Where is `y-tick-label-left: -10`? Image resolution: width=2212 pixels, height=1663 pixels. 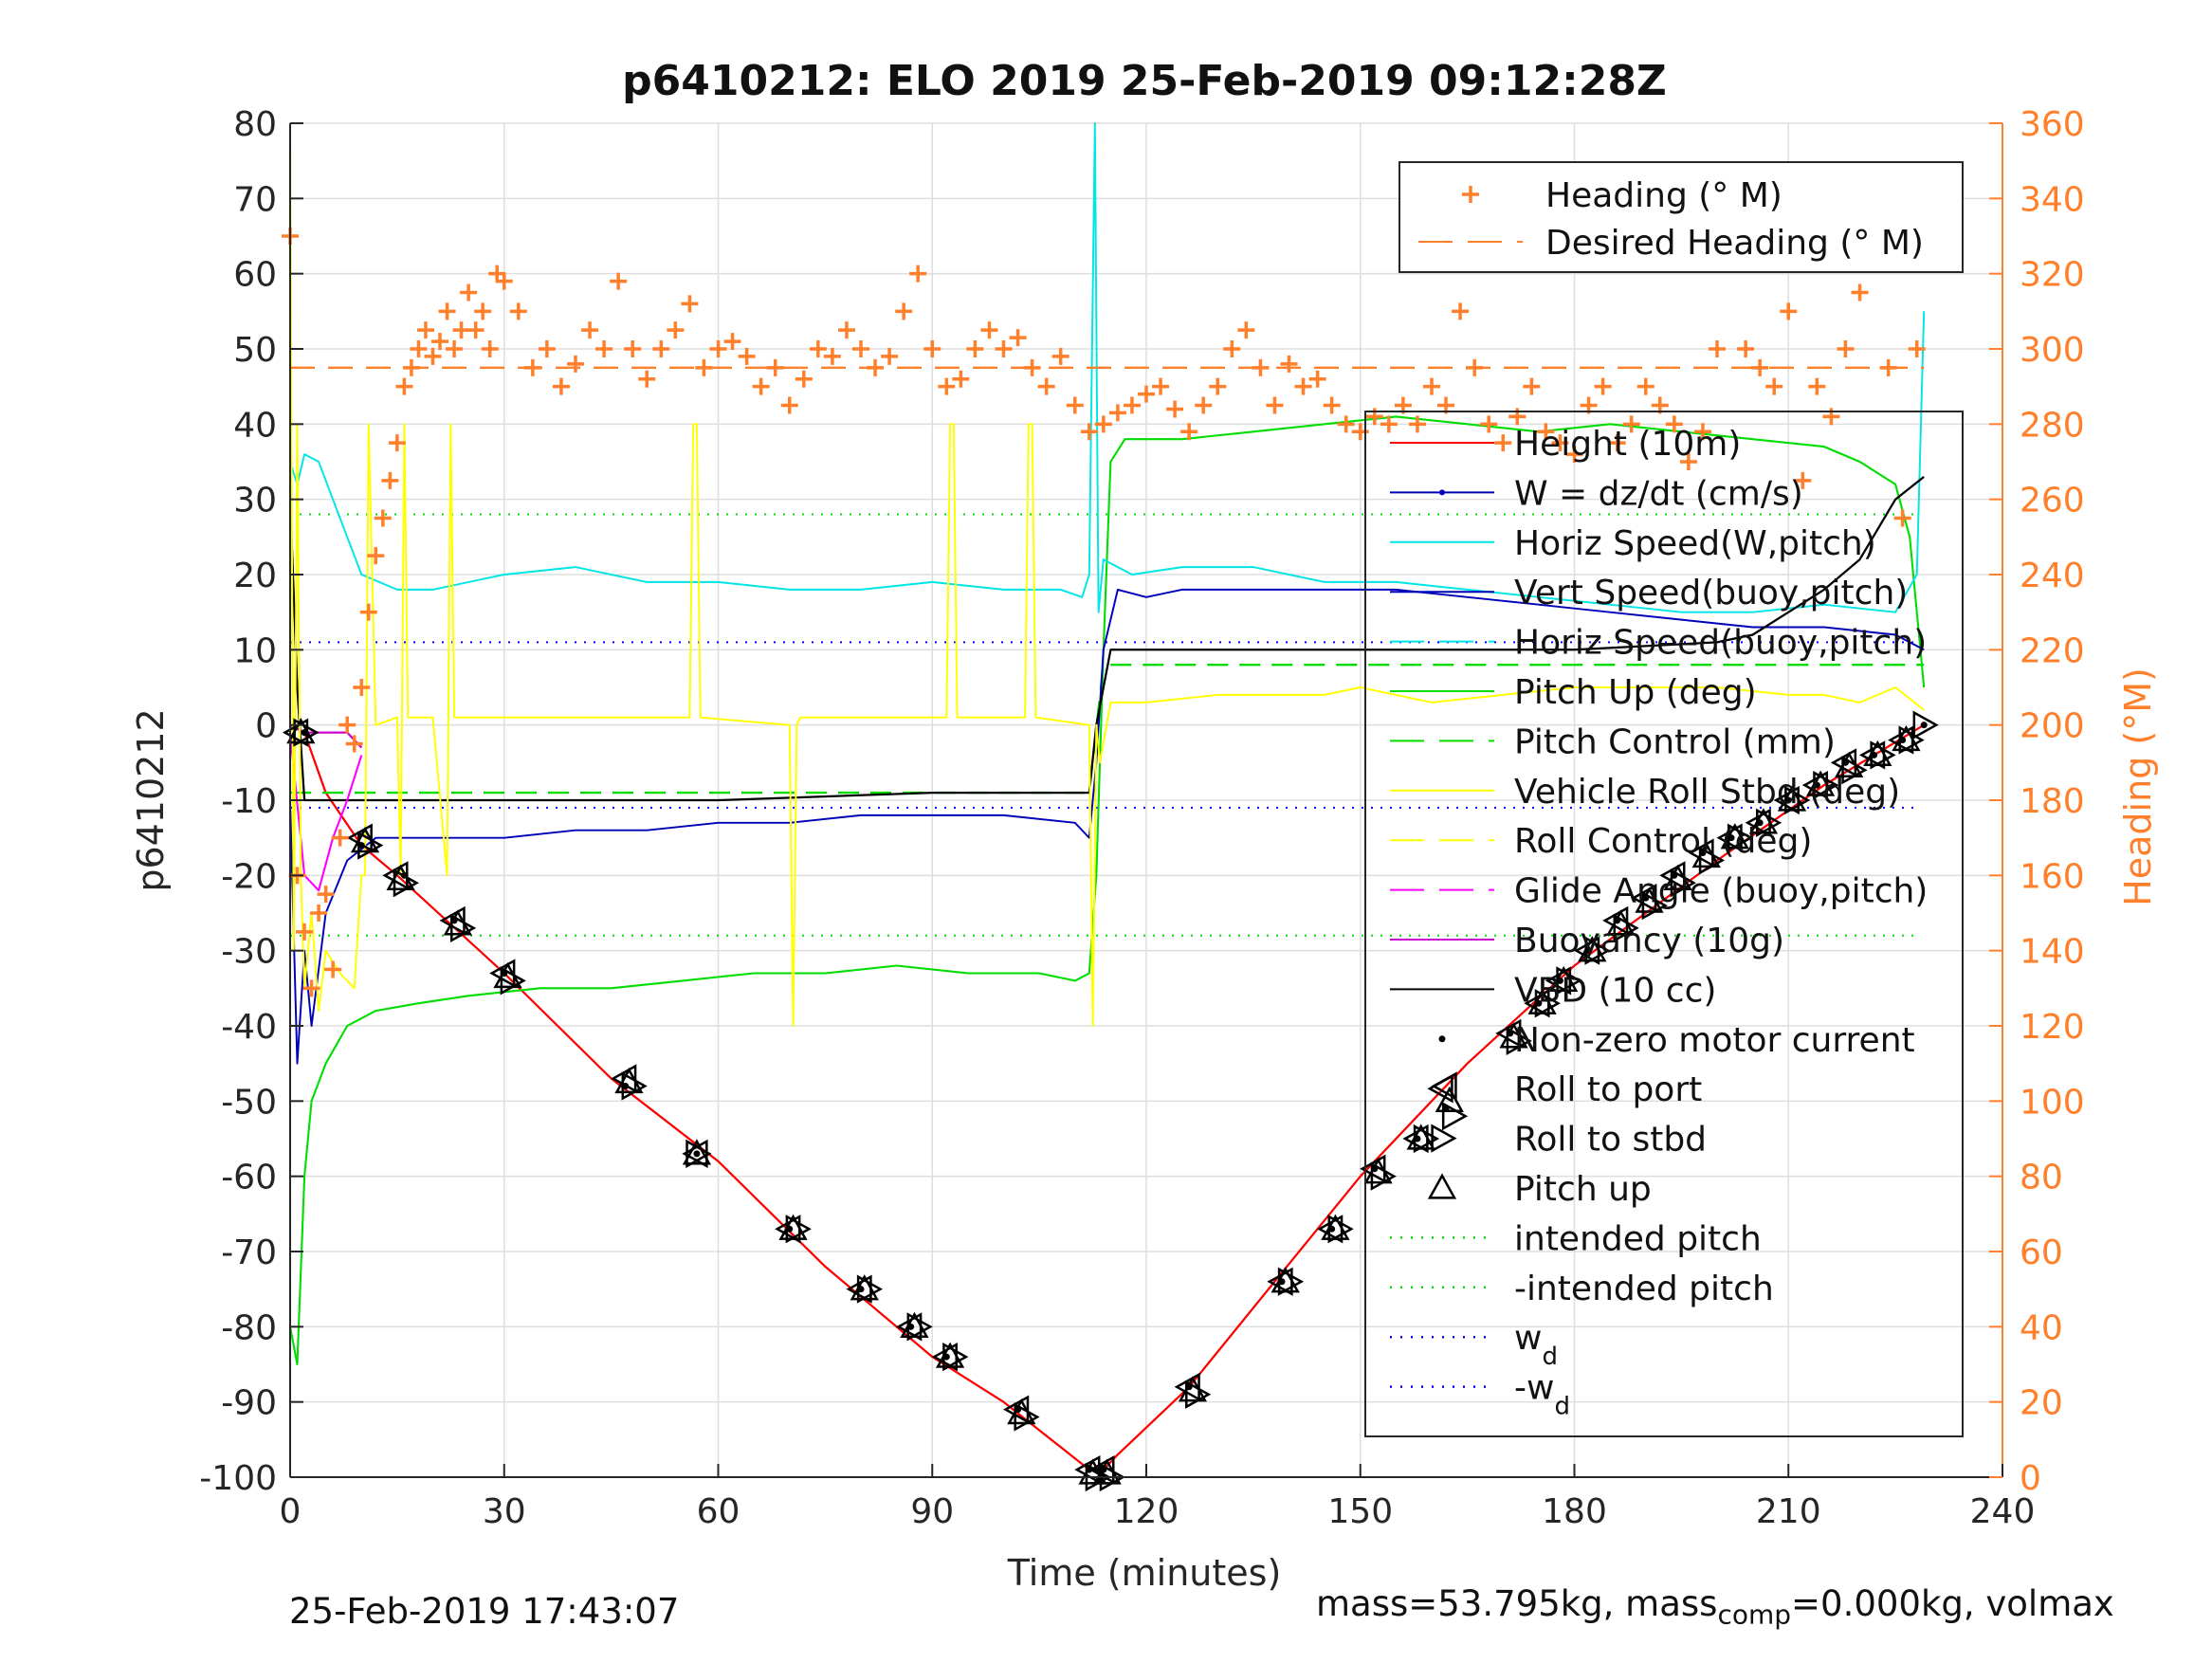
y-tick-label-left: -10 is located at coordinates (249, 801).